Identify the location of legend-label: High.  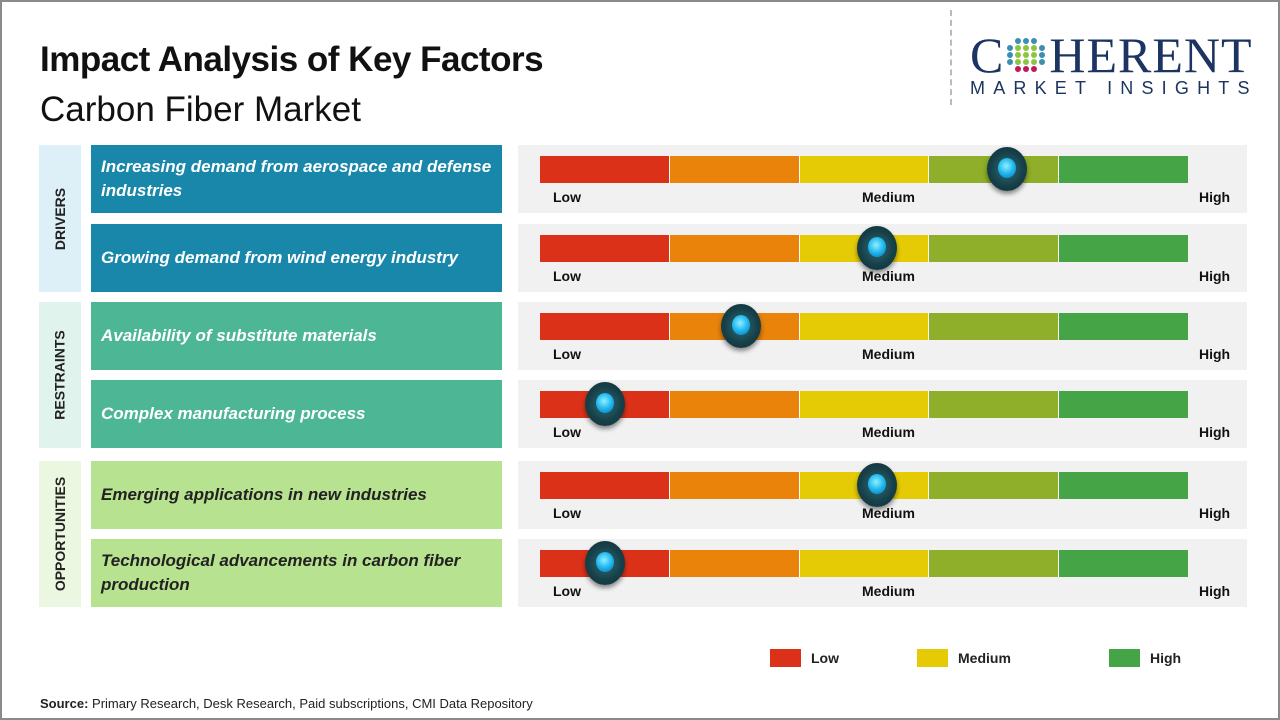
(1166, 658).